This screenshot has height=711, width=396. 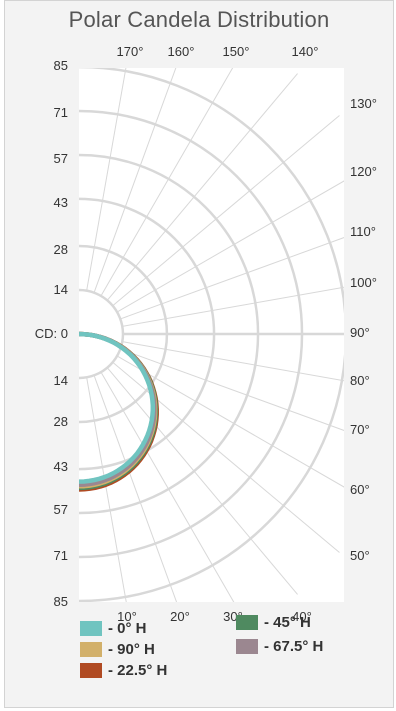 I want to click on angle-tick-label: 170°, so click(x=130, y=51).